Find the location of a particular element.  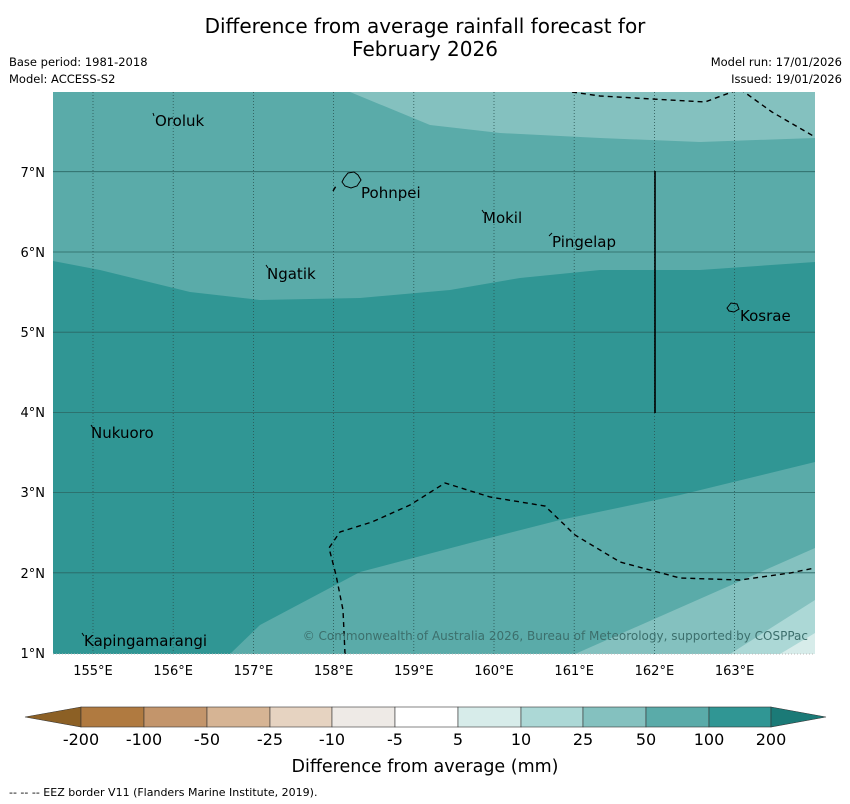

place-label-kosrae: Kosrae is located at coordinates (765, 316).